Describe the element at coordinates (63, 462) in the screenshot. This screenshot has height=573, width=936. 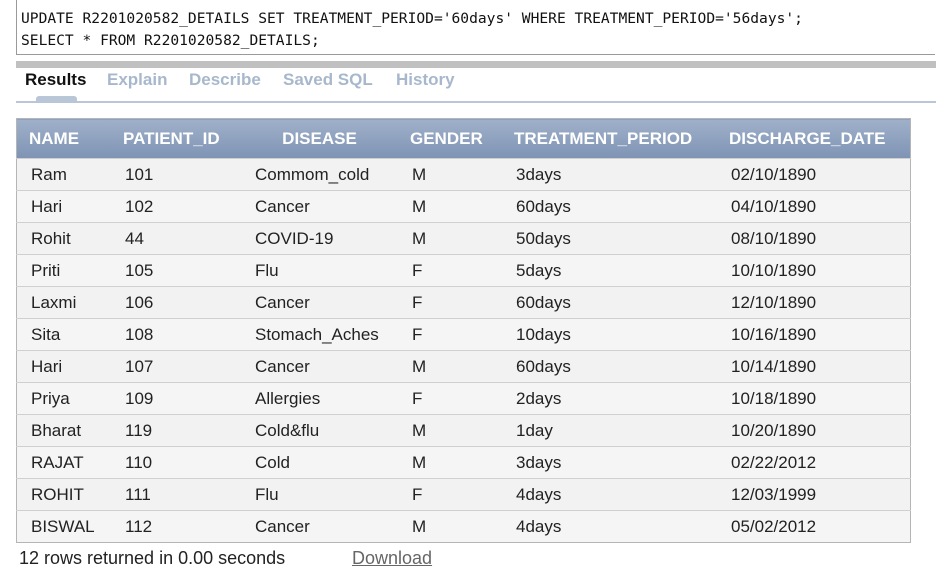
I see `table-cell: RAJAT` at that location.